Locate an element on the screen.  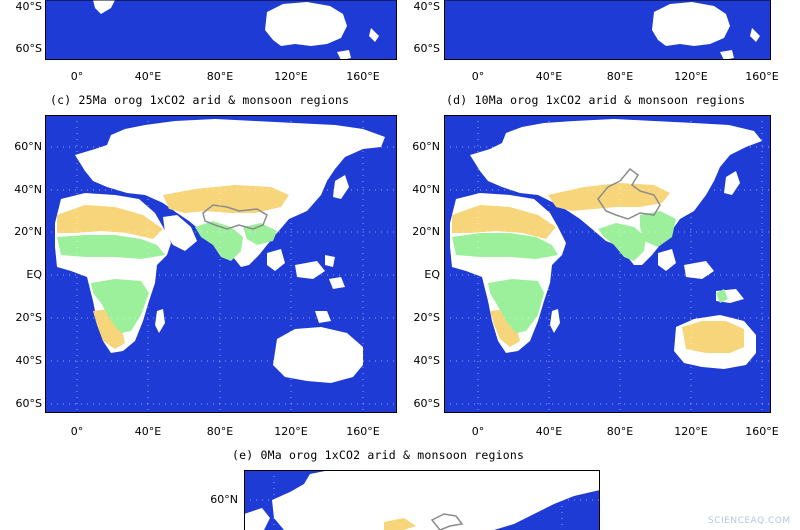
panel-d-ytick-60n: 60°N is located at coordinates (426, 146).